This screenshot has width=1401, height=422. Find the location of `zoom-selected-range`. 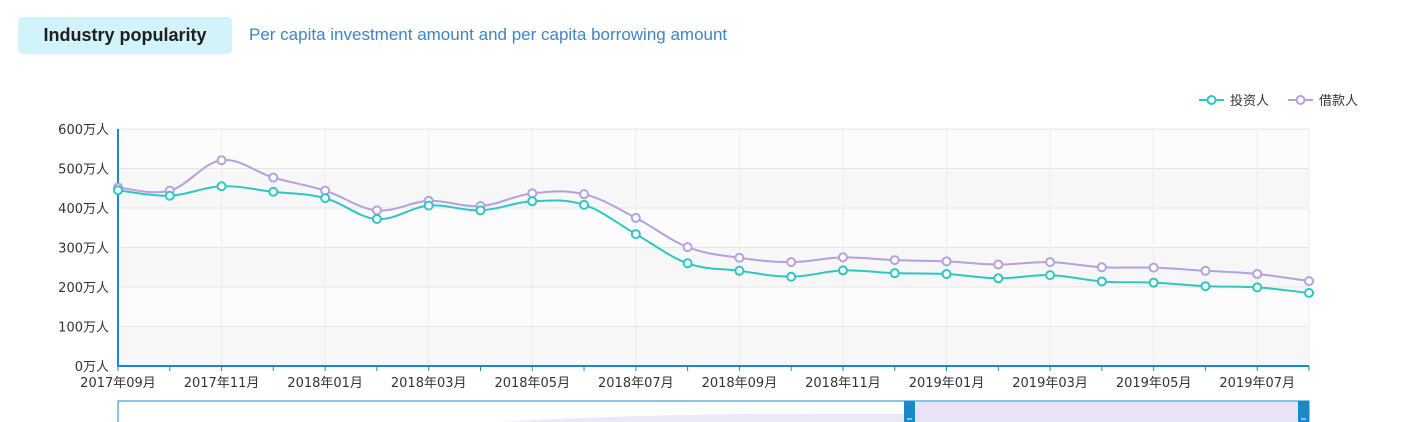

zoom-selected-range is located at coordinates (1109, 412).